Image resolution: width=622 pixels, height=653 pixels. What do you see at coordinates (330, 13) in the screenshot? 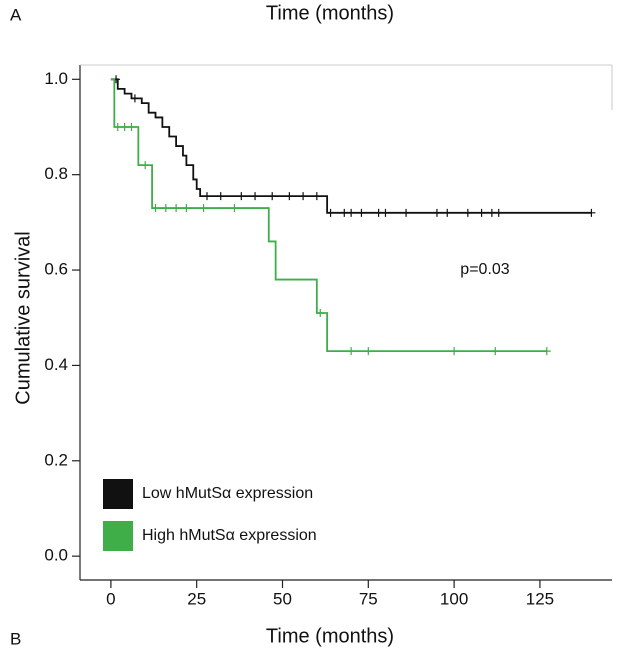
I see `chart-title: Time (months)` at bounding box center [330, 13].